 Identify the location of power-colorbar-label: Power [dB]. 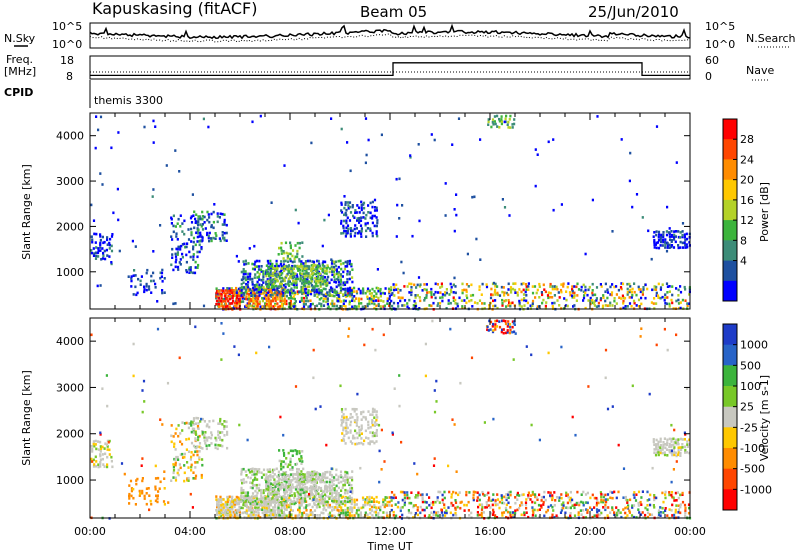
(764, 212).